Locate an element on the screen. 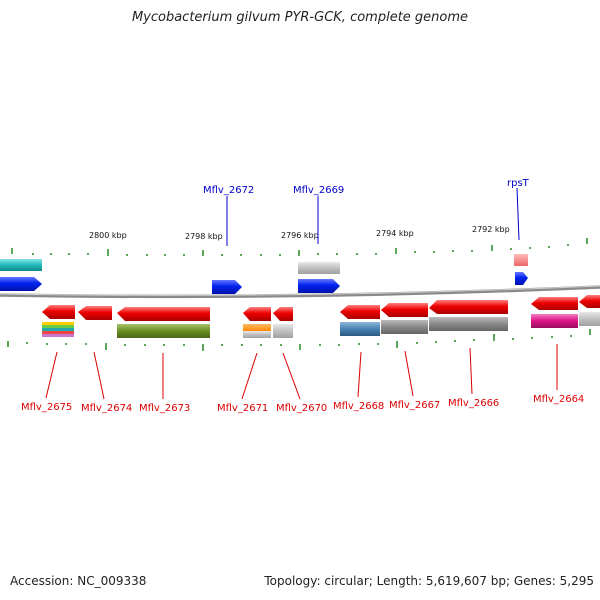  gene-label: Mflv_2668 is located at coordinates (358, 406).